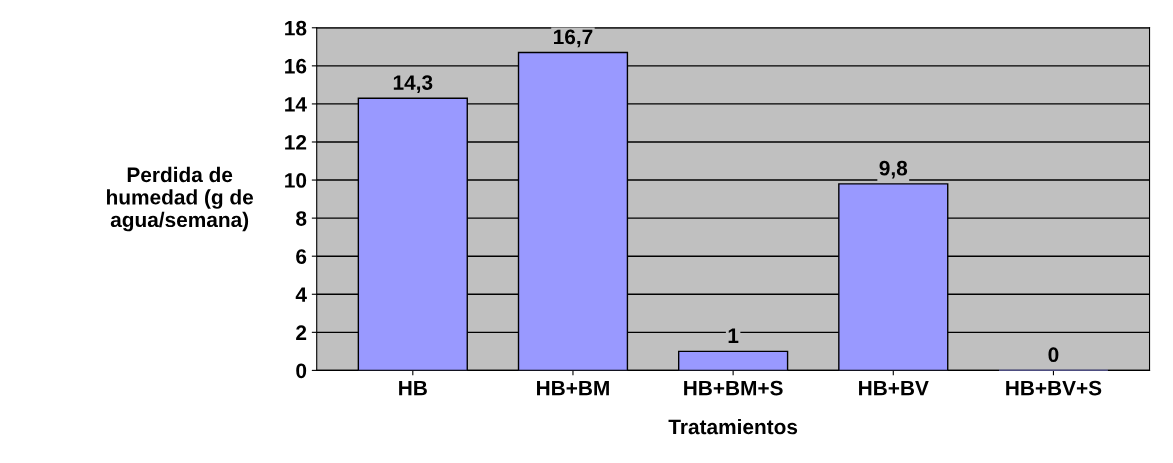  I want to click on data-label: 9,8, so click(893, 169).